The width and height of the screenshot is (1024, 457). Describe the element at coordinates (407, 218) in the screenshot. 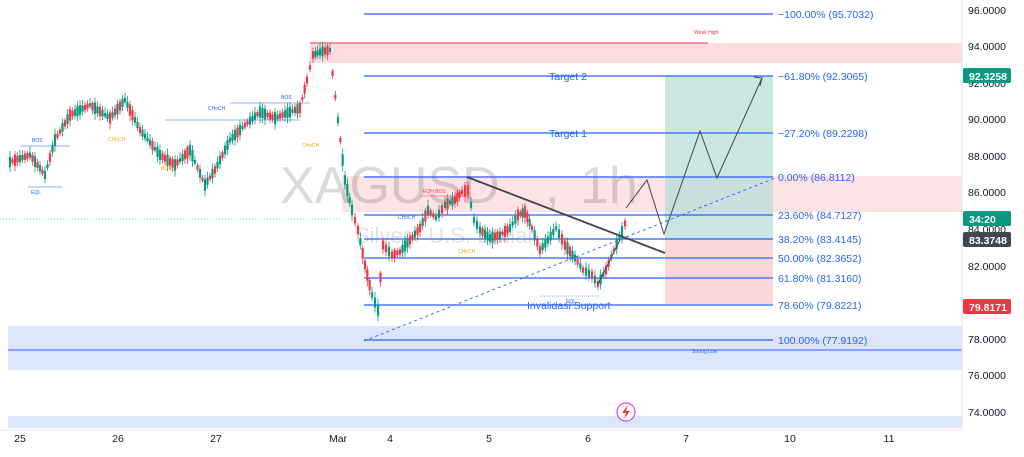

I see `choch-label-lower: CHoCH` at that location.